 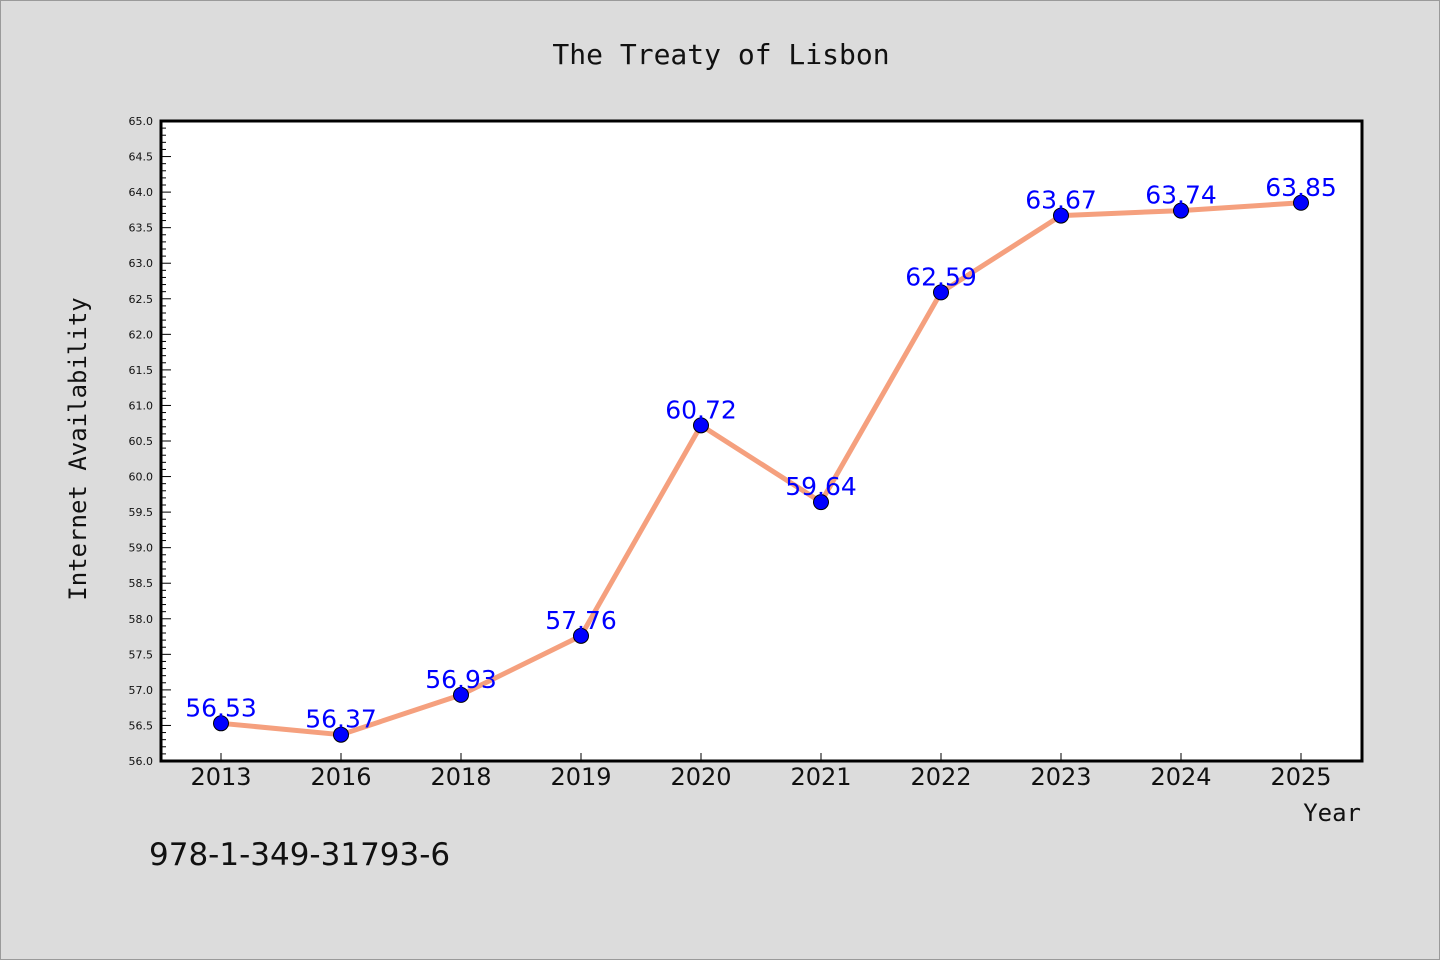 What do you see at coordinates (141, 299) in the screenshot?
I see `y-tick-label: 62.5` at bounding box center [141, 299].